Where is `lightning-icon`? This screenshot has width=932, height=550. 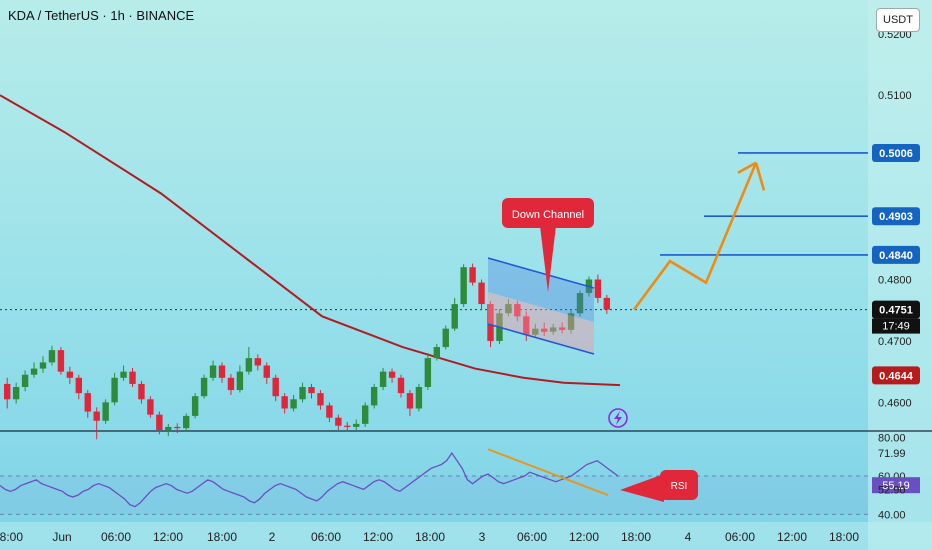 lightning-icon is located at coordinates (618, 418).